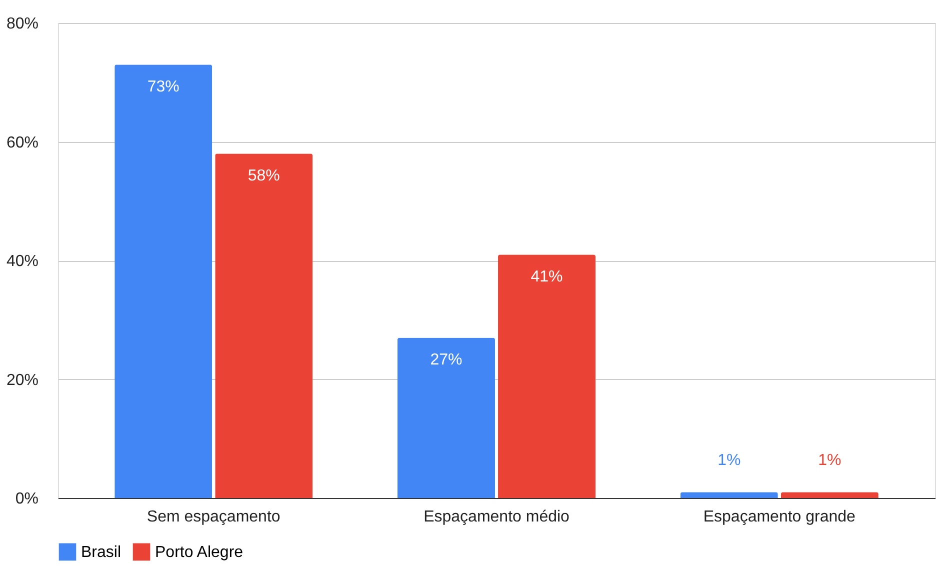 The image size is (940, 566). I want to click on x-tick-label: Espaçamento grande, so click(779, 517).